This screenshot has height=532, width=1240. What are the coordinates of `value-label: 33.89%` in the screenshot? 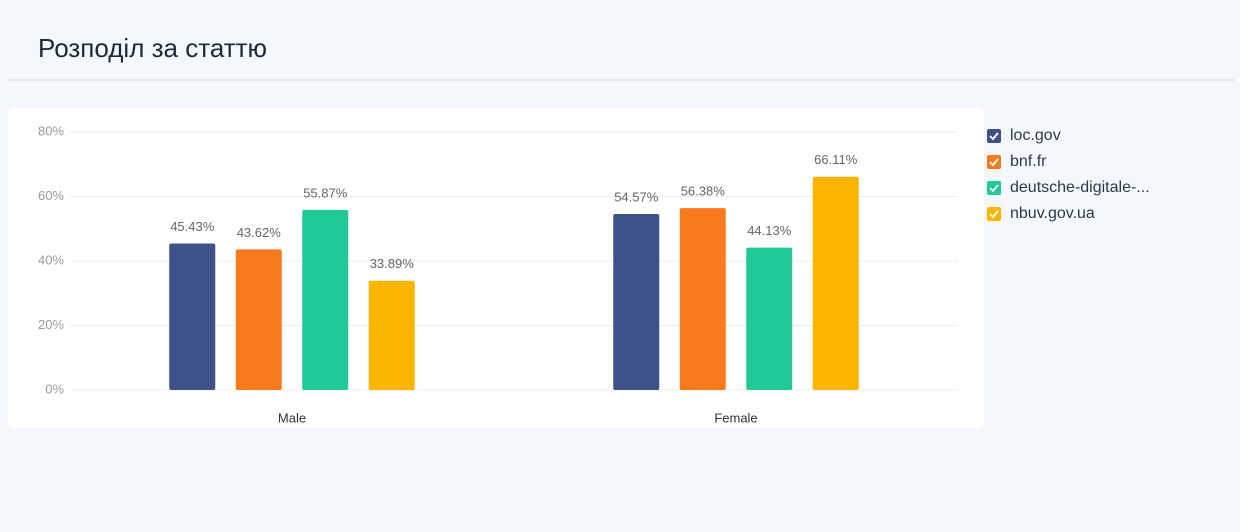 It's located at (392, 263).